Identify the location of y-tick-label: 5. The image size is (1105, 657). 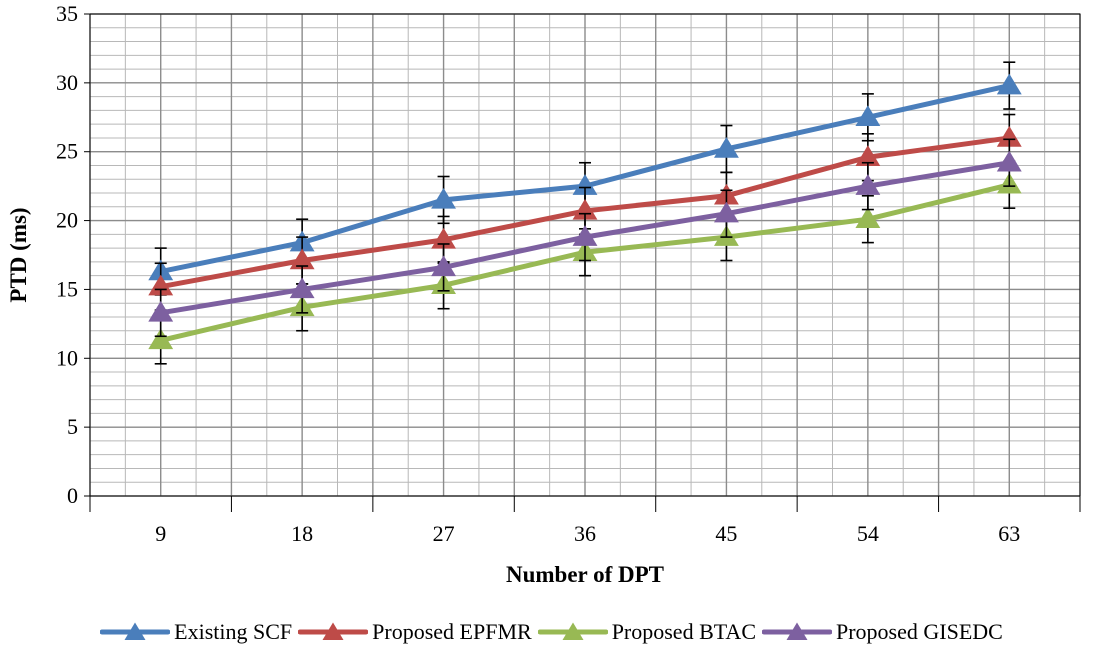
(72, 426).